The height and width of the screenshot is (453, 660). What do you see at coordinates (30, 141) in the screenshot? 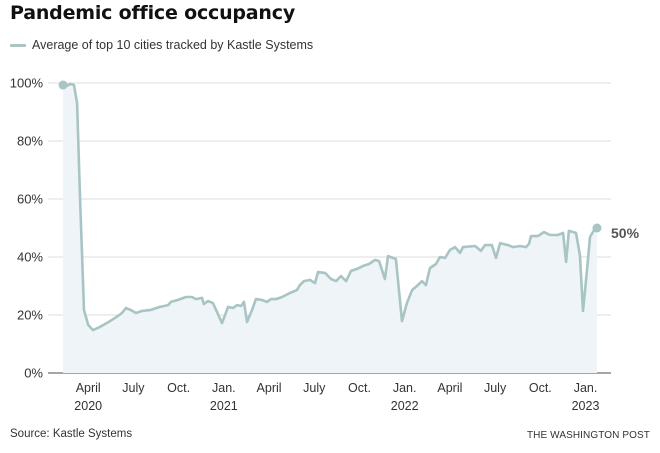
I see `y-tick-label: 80%` at bounding box center [30, 141].